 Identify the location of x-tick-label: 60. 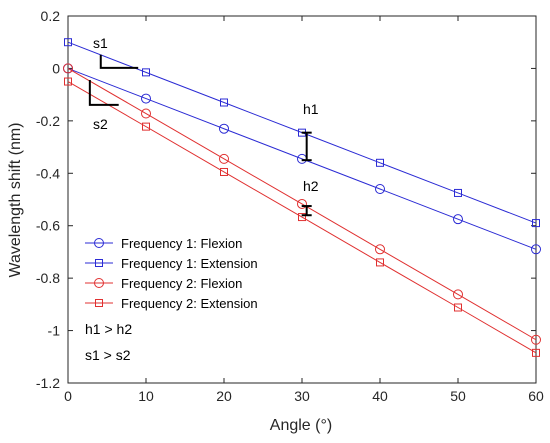
(536, 396).